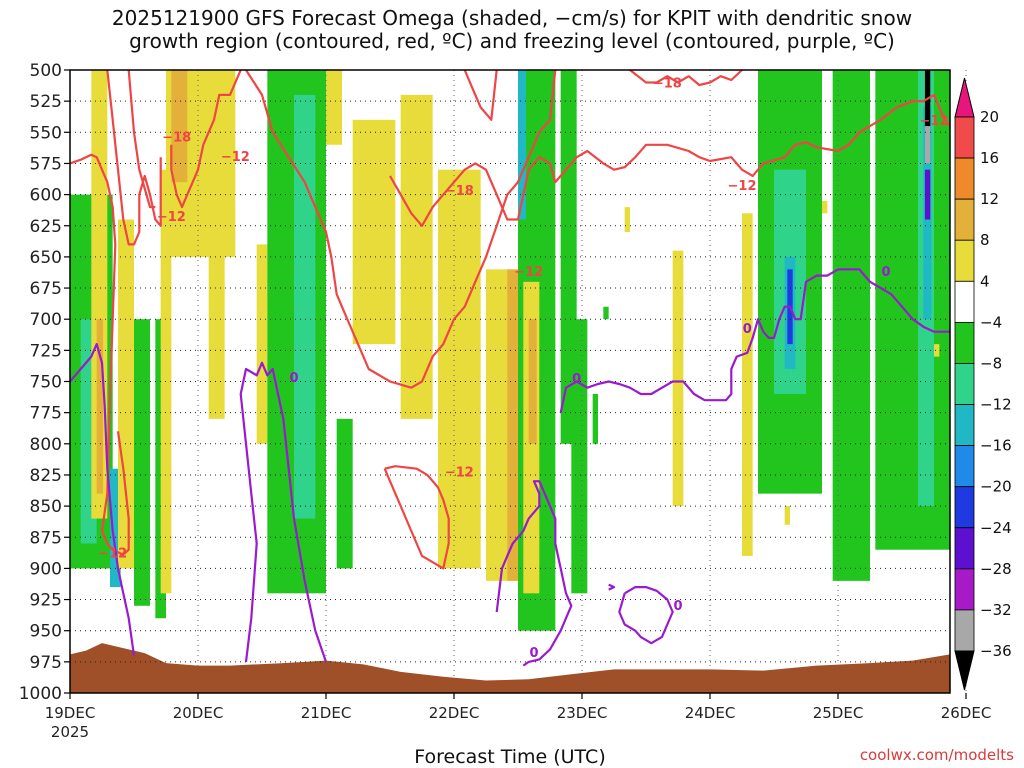 The width and height of the screenshot is (1024, 768). I want to click on x-tick-label-25dec: 25DEC, so click(838, 713).